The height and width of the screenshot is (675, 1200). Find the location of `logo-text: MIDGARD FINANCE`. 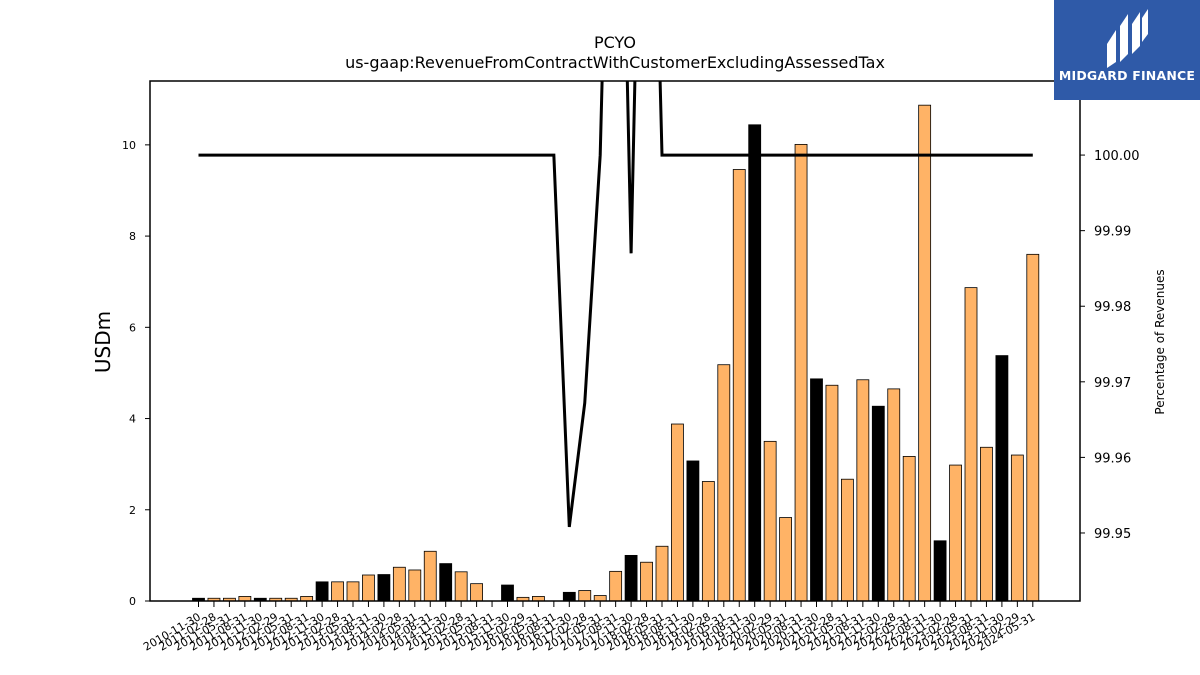

logo-text: MIDGARD FINANCE is located at coordinates (1127, 75).